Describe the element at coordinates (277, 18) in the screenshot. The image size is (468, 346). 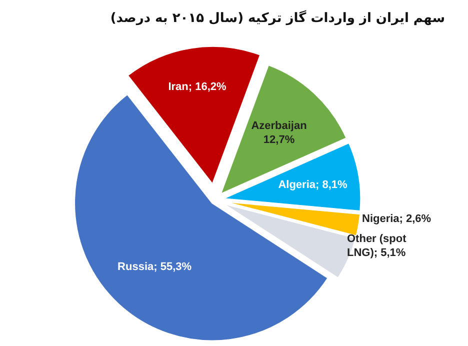
I see `chart-title: سهم ایران از واردات گاز ترکیه (سال ۲۰۱۵ به درصد)` at that location.